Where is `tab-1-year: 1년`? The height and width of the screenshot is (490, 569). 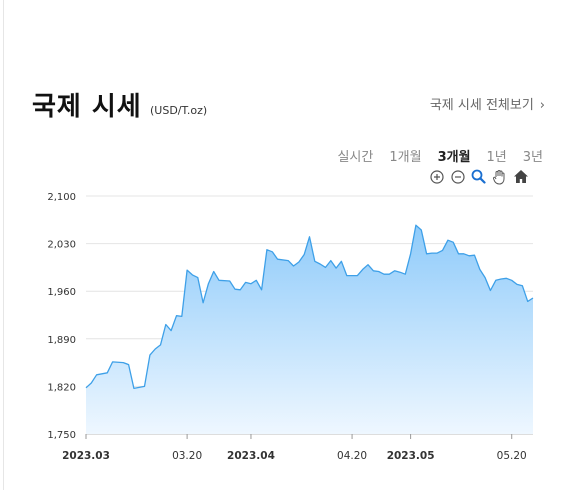 tab-1-year: 1년 is located at coordinates (496, 157).